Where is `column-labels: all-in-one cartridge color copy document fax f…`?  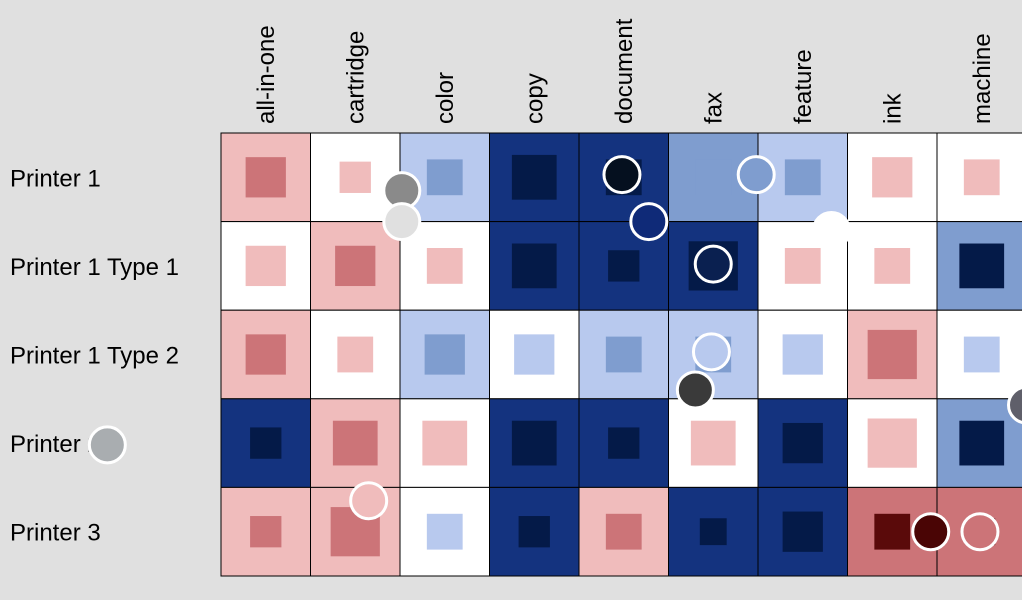
column-labels: all-in-one cartridge color copy document fax f… is located at coordinates (624, 71).